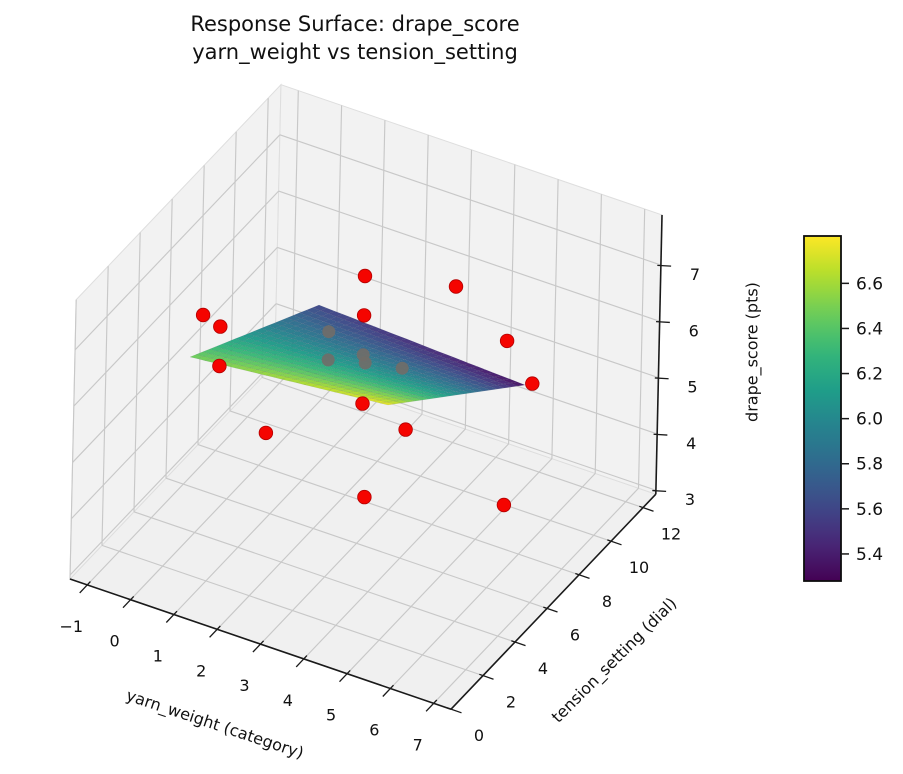 The width and height of the screenshot is (903, 774). What do you see at coordinates (365, 350) in the screenshot?
I see `occluded-scatter-points` at bounding box center [365, 350].